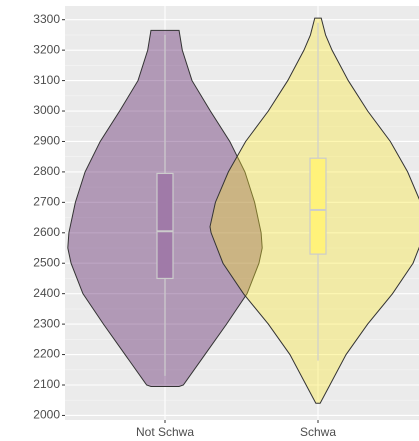  I want to click on y-tick-label: 2000, so click(46, 415).